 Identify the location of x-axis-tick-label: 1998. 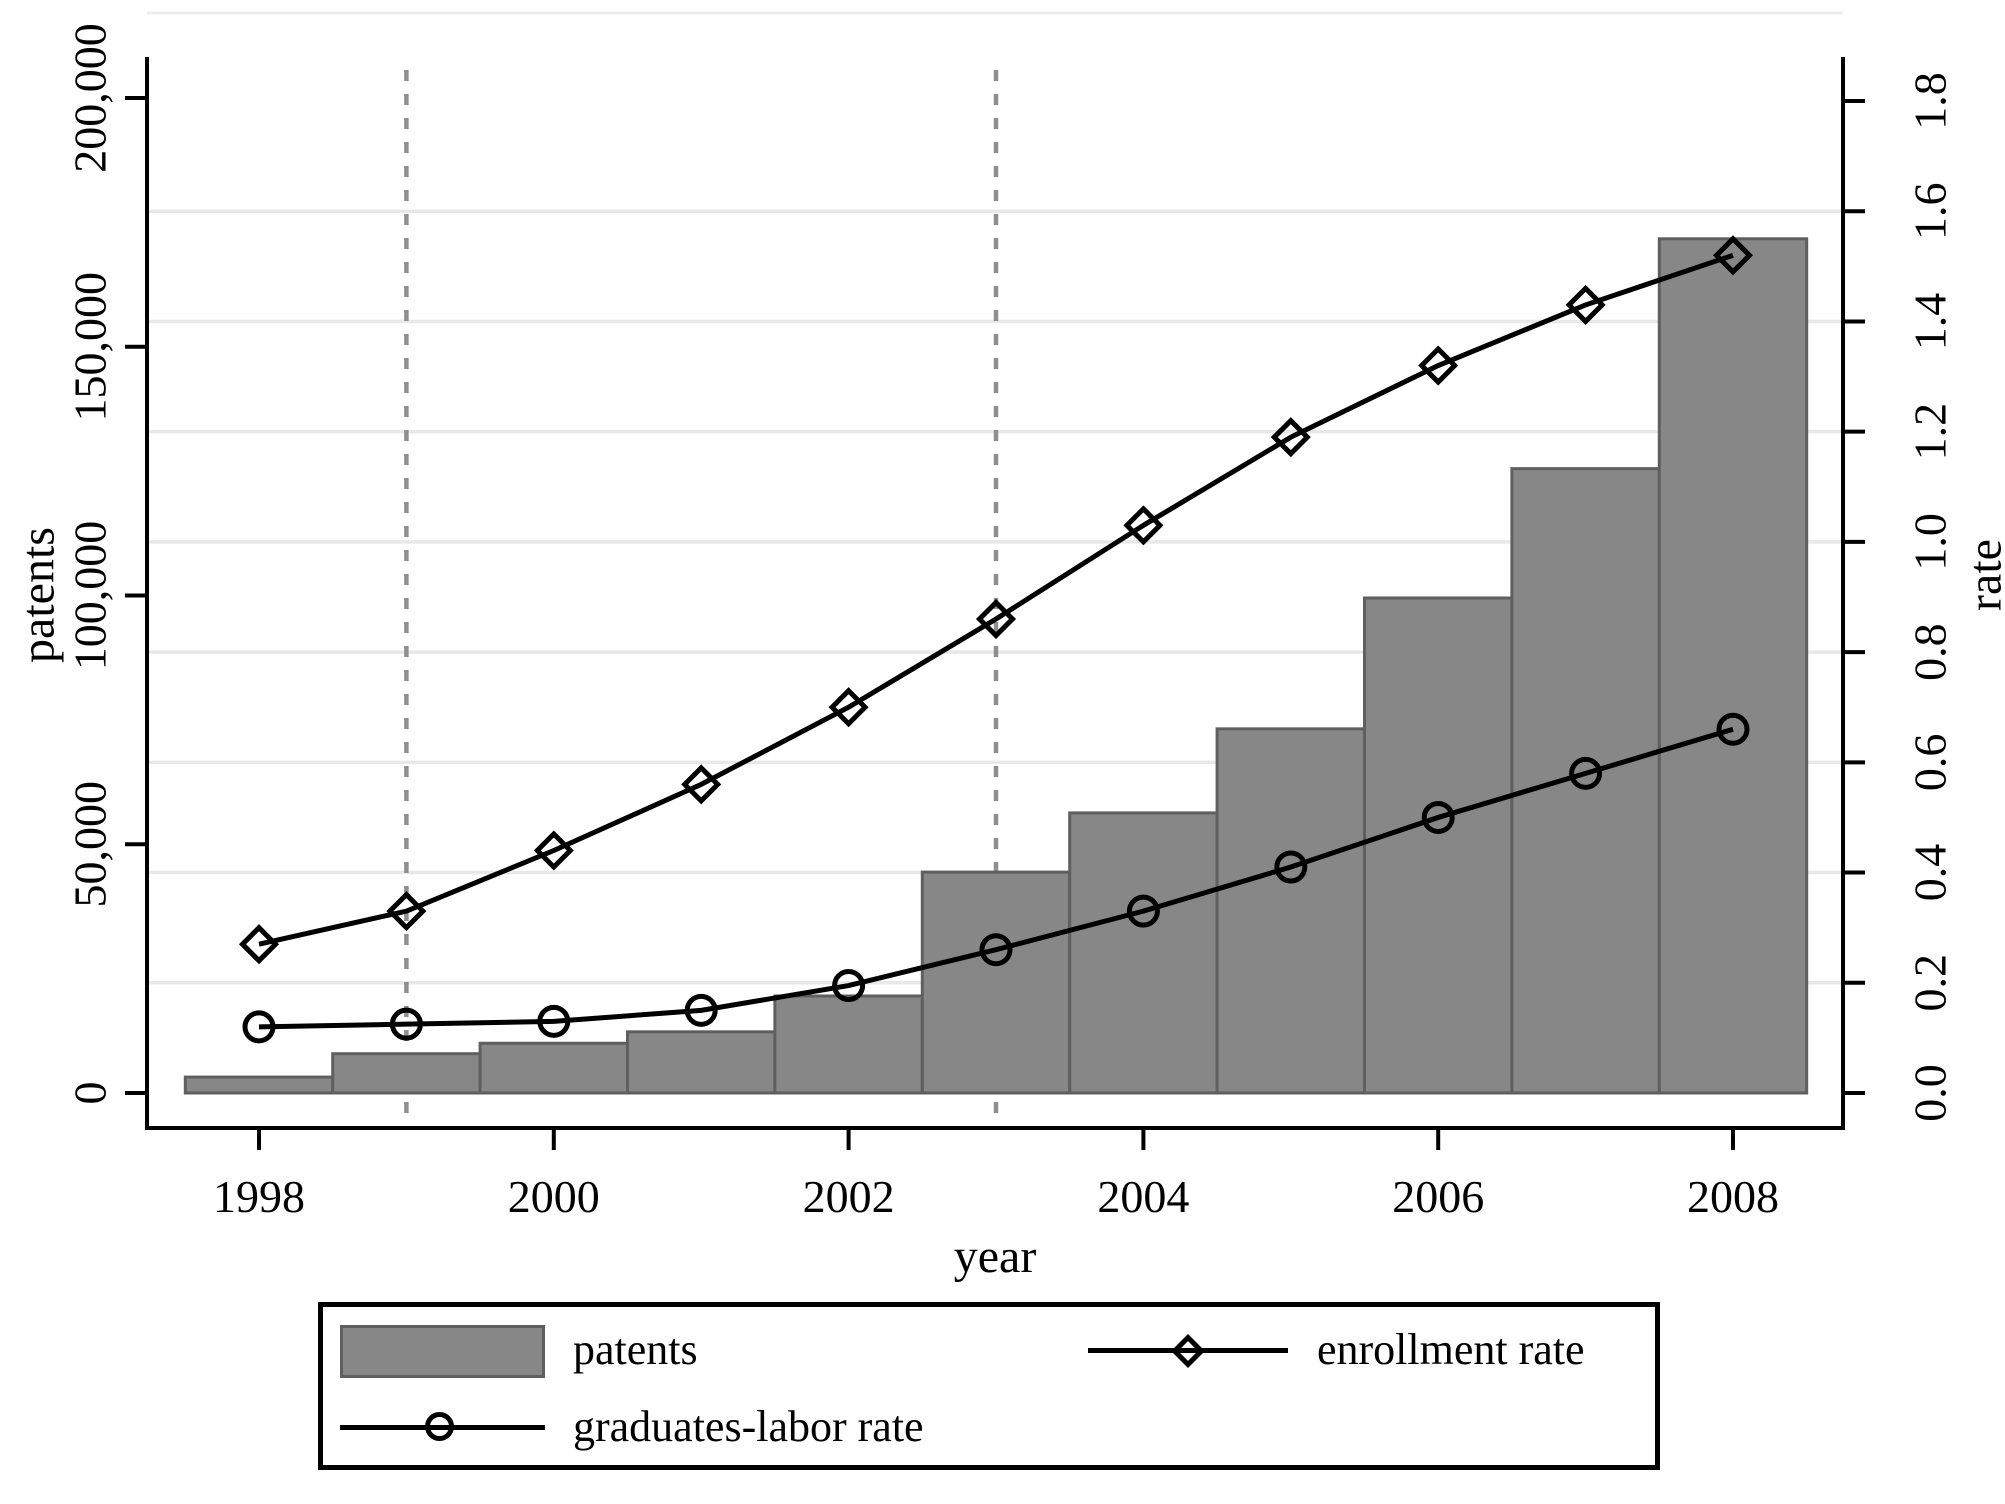
(259, 1196).